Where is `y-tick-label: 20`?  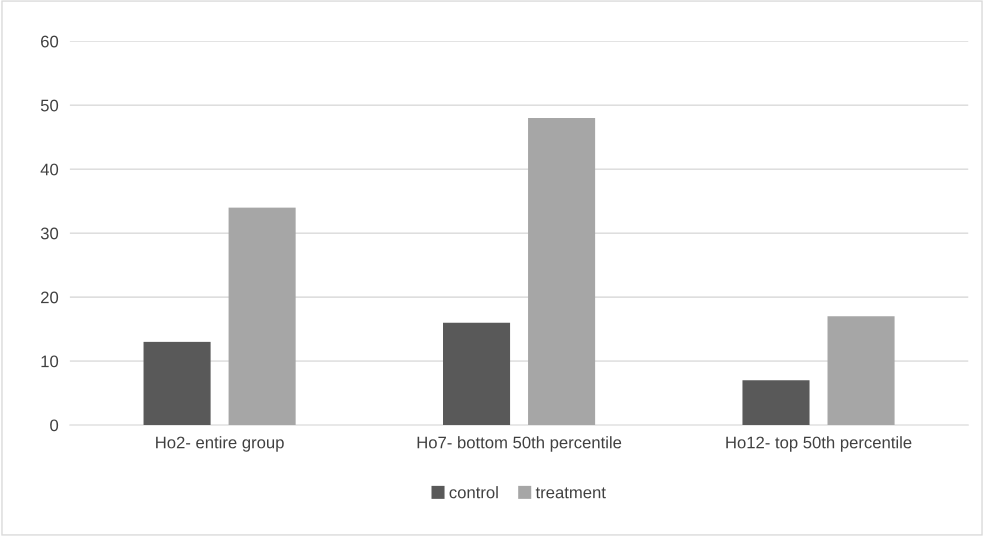
y-tick-label: 20 is located at coordinates (49, 298).